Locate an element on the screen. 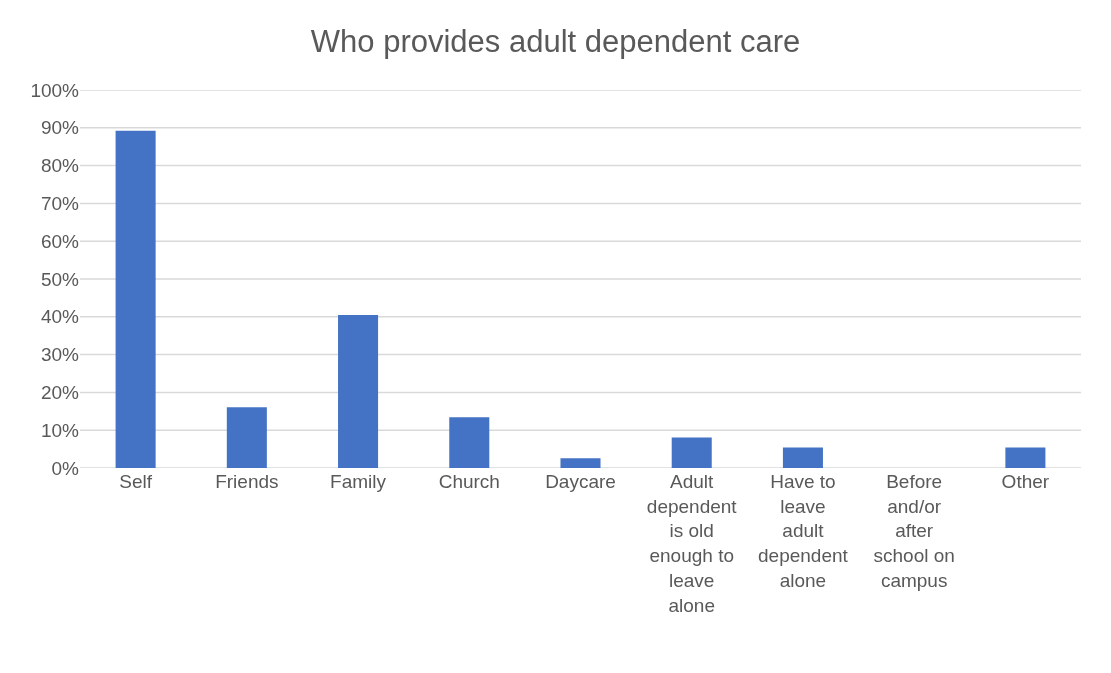 This screenshot has height=673, width=1111. y-tick-label: 100% is located at coordinates (55, 90).